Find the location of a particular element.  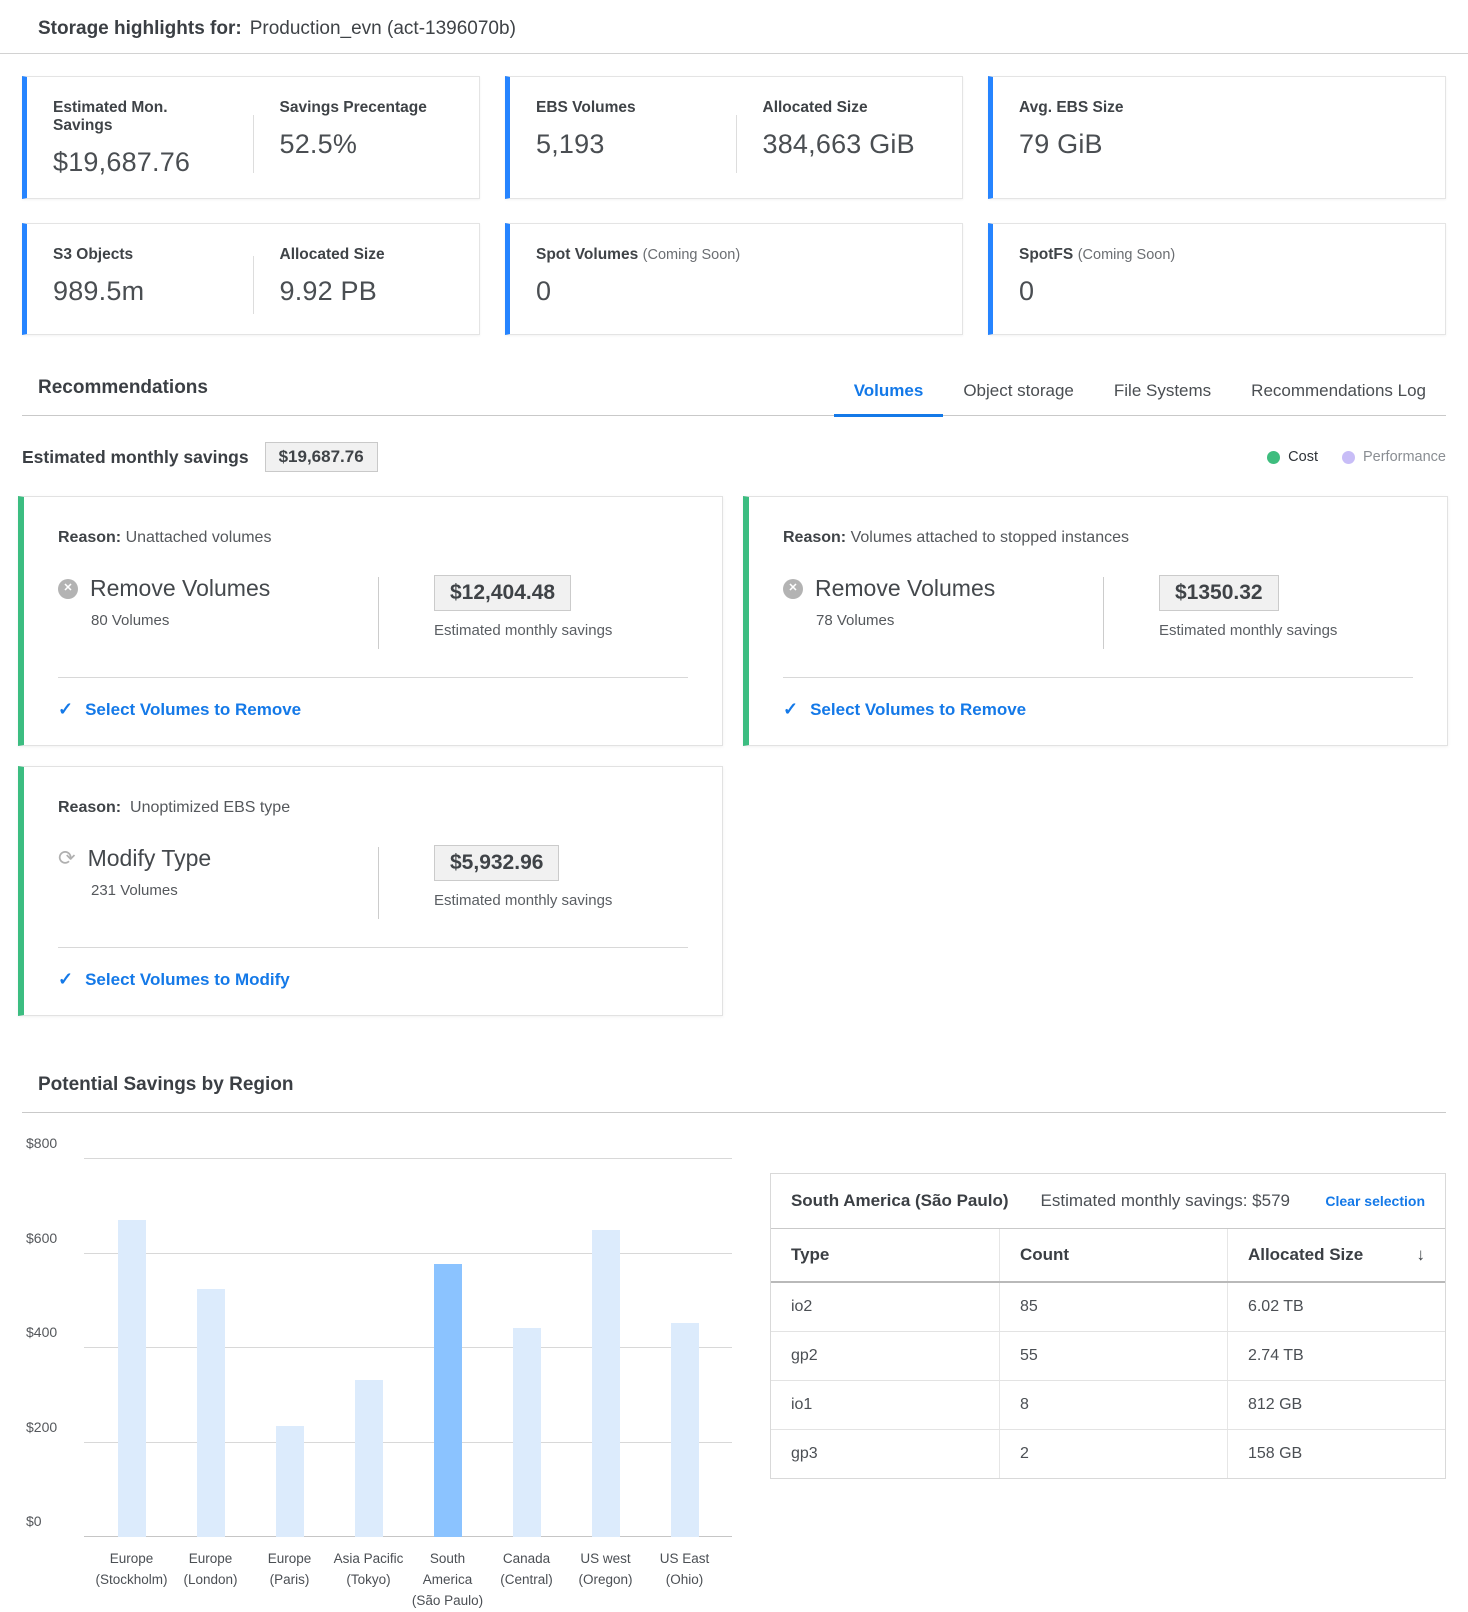

metric-avg-ebs-size: Avg. EBS Size 79 GiB is located at coordinates (1071, 129).